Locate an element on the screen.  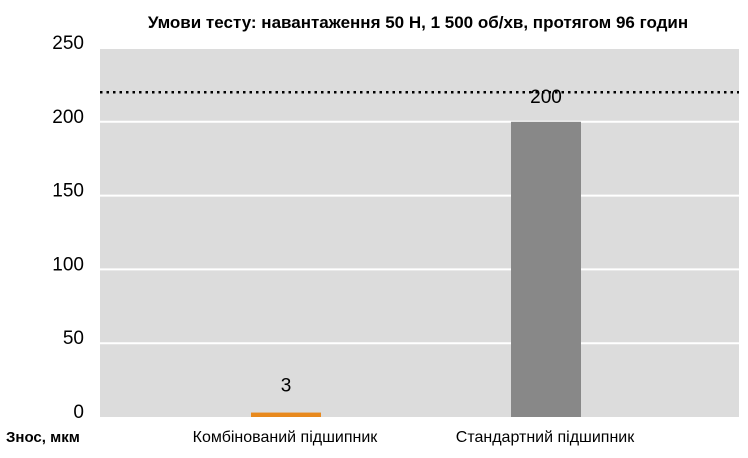
y-tick-labels: 0 50 100 150 200 250 is located at coordinates (68, 228).